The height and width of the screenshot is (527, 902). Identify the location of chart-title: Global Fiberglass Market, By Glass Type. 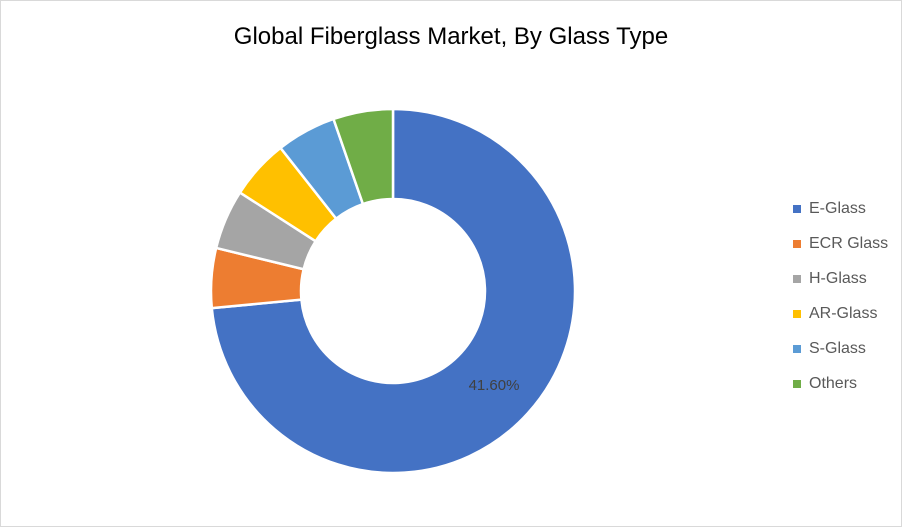
(451, 36).